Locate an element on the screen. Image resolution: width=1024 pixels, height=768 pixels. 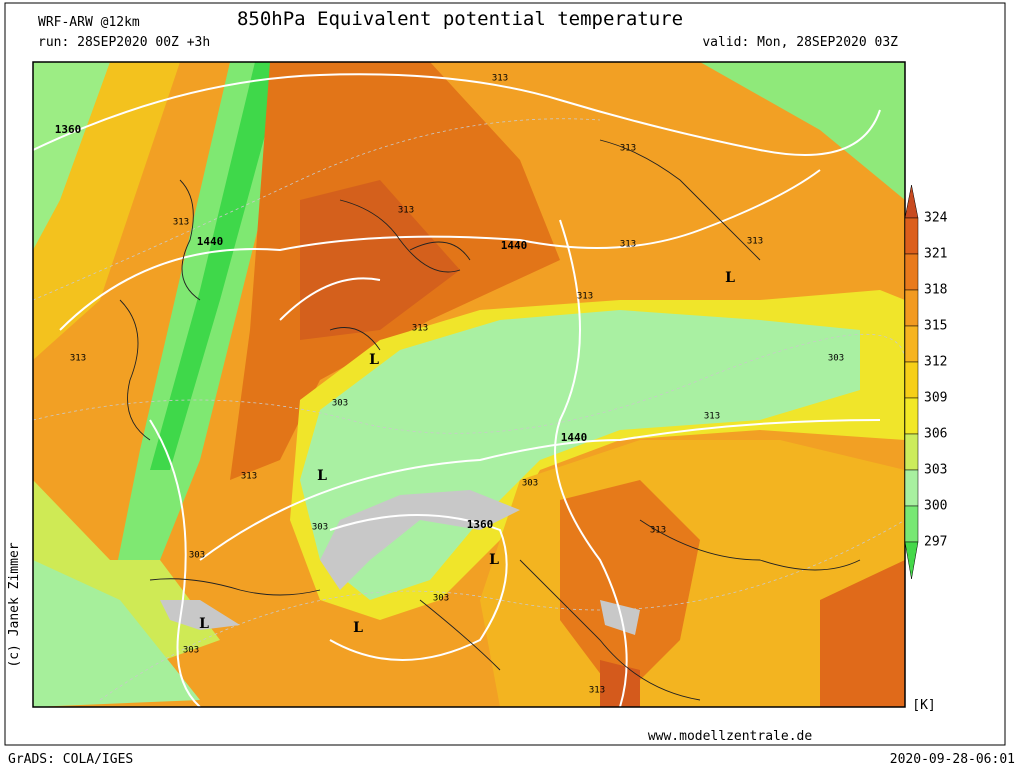
credit: (c) Janek Zimmer is located at coordinates (14, 604).